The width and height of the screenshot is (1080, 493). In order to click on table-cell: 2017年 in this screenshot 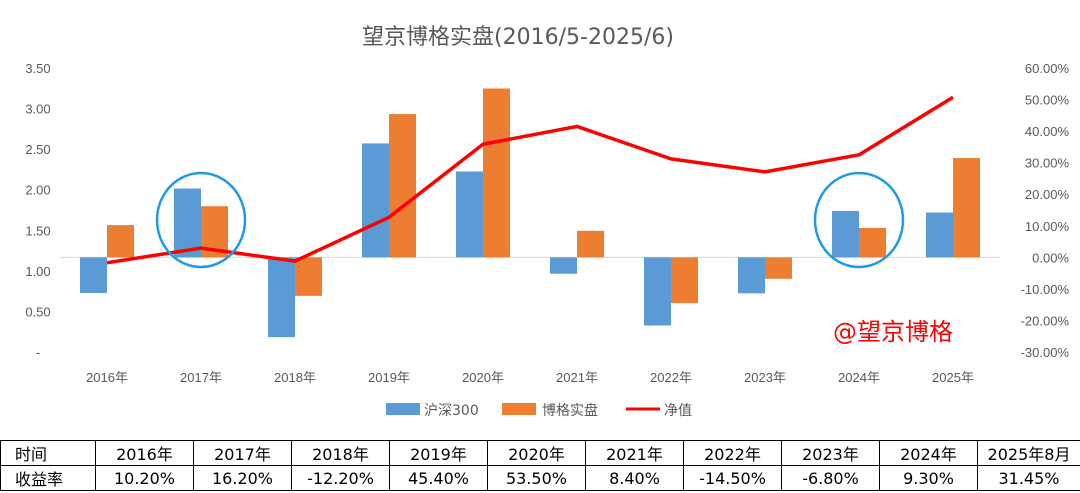, I will do `click(242, 453)`.